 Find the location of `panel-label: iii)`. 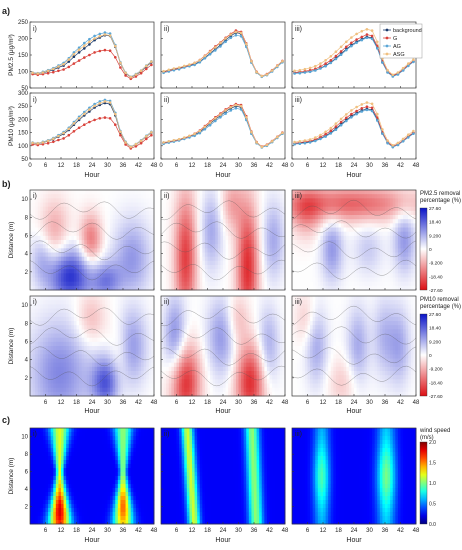

panel-label: iii) is located at coordinates (298, 29).